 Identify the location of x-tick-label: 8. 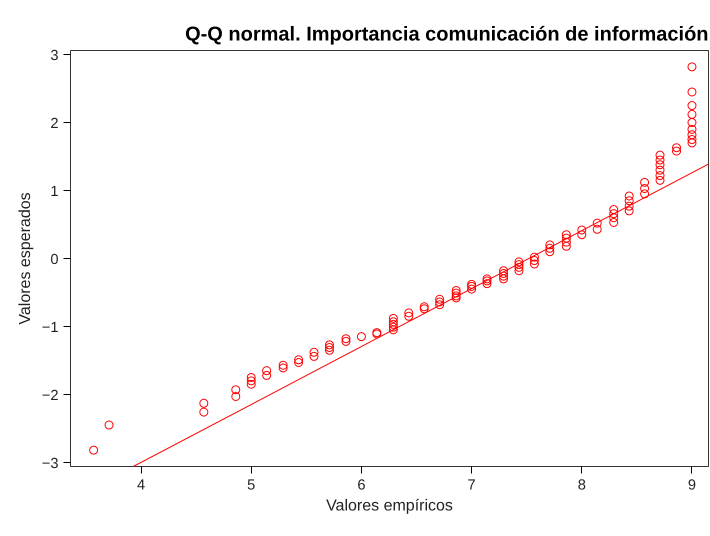
(582, 486).